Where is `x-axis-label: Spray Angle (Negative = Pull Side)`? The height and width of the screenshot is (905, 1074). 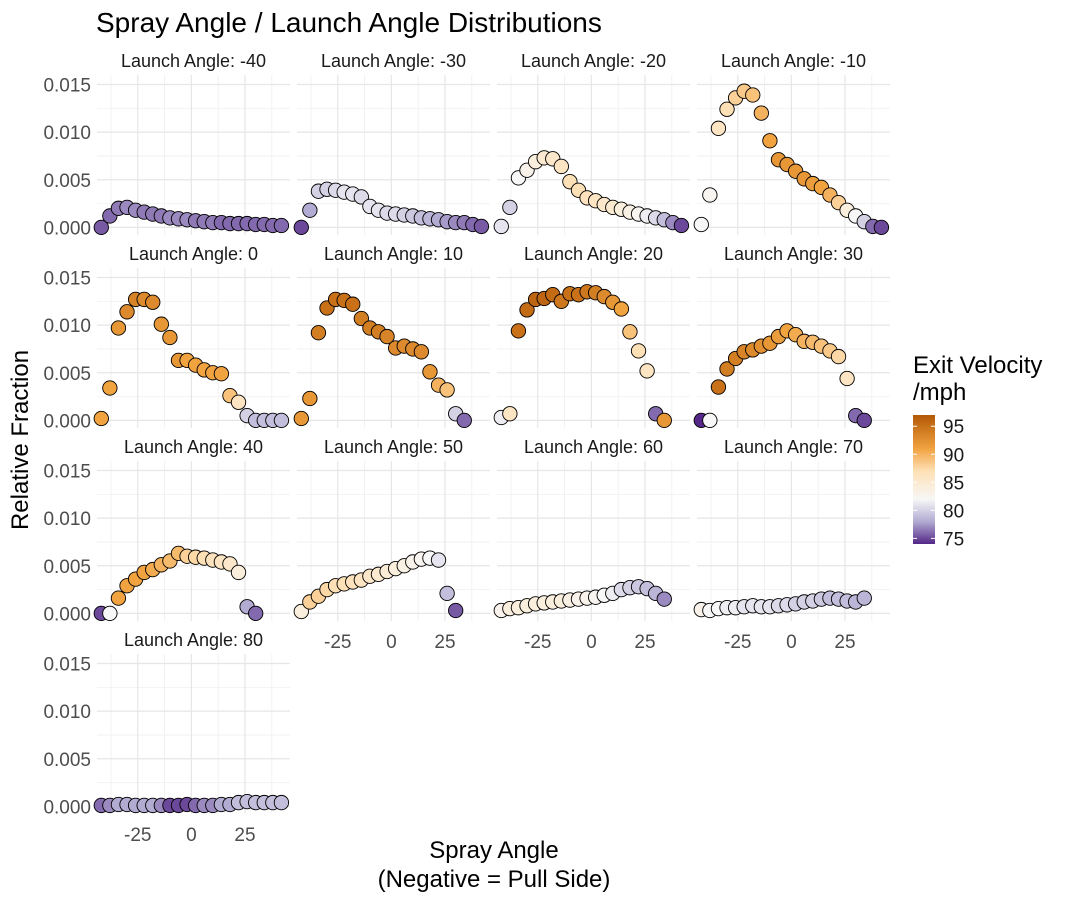 x-axis-label: Spray Angle (Negative = Pull Side) is located at coordinates (494, 865).